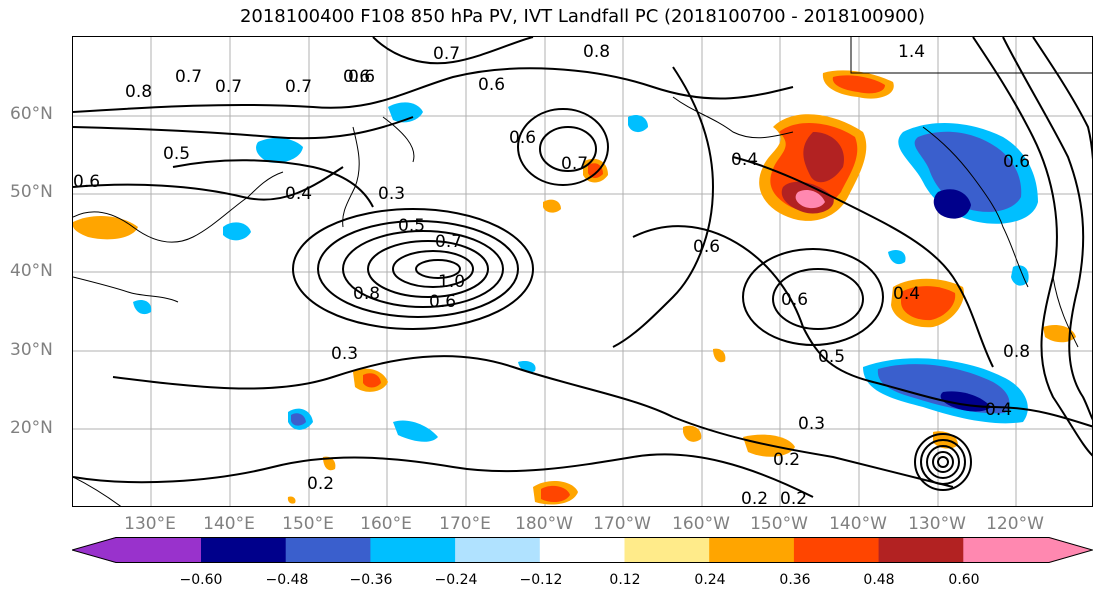 The width and height of the screenshot is (1105, 601). I want to click on colorbar-tick: −0.12, so click(541, 580).